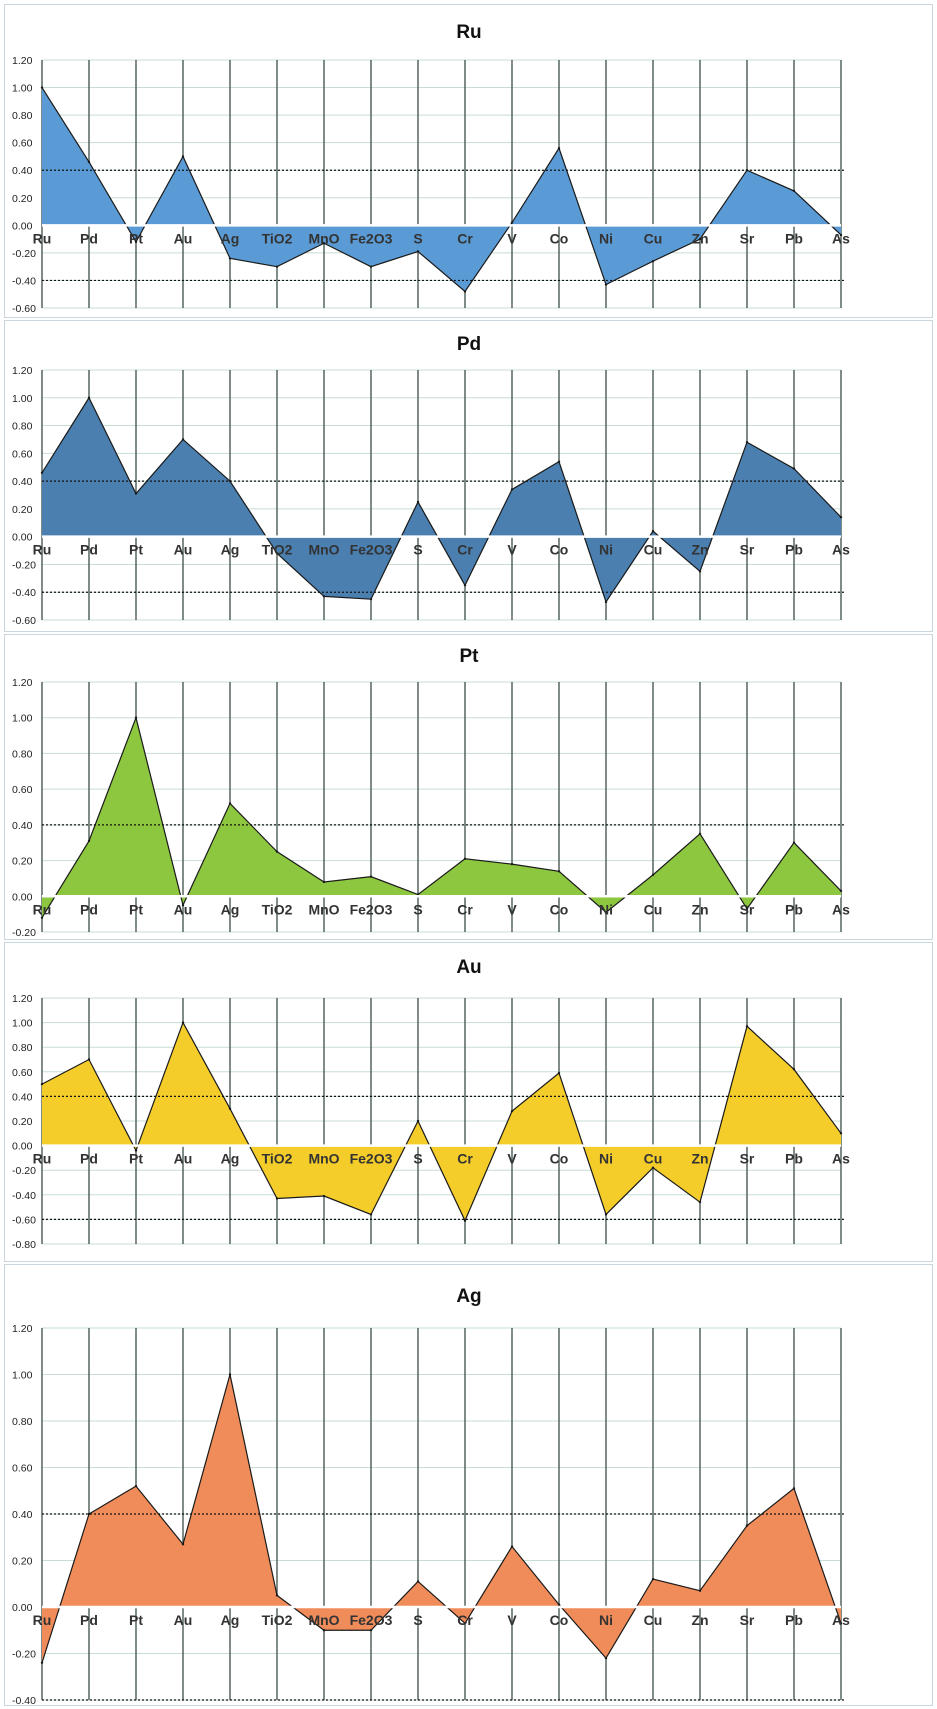  What do you see at coordinates (22, 171) in the screenshot?
I see `y-tick-label: 0.40` at bounding box center [22, 171].